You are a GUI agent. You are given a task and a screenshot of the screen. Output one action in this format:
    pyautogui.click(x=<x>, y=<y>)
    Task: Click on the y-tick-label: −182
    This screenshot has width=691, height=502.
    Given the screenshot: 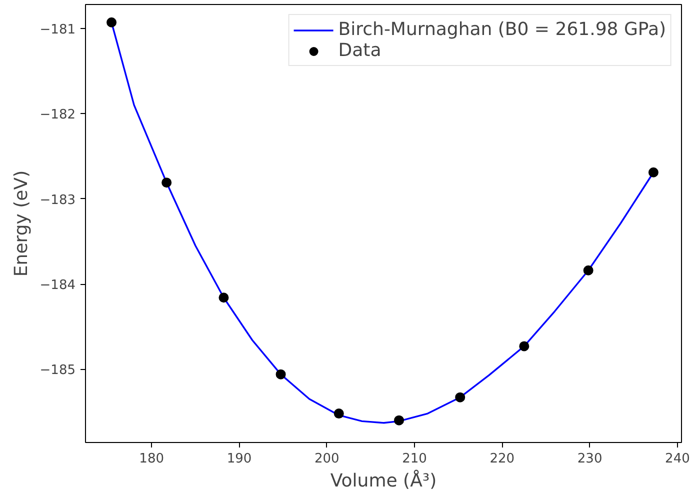 What is the action you would take?
    pyautogui.click(x=58, y=115)
    